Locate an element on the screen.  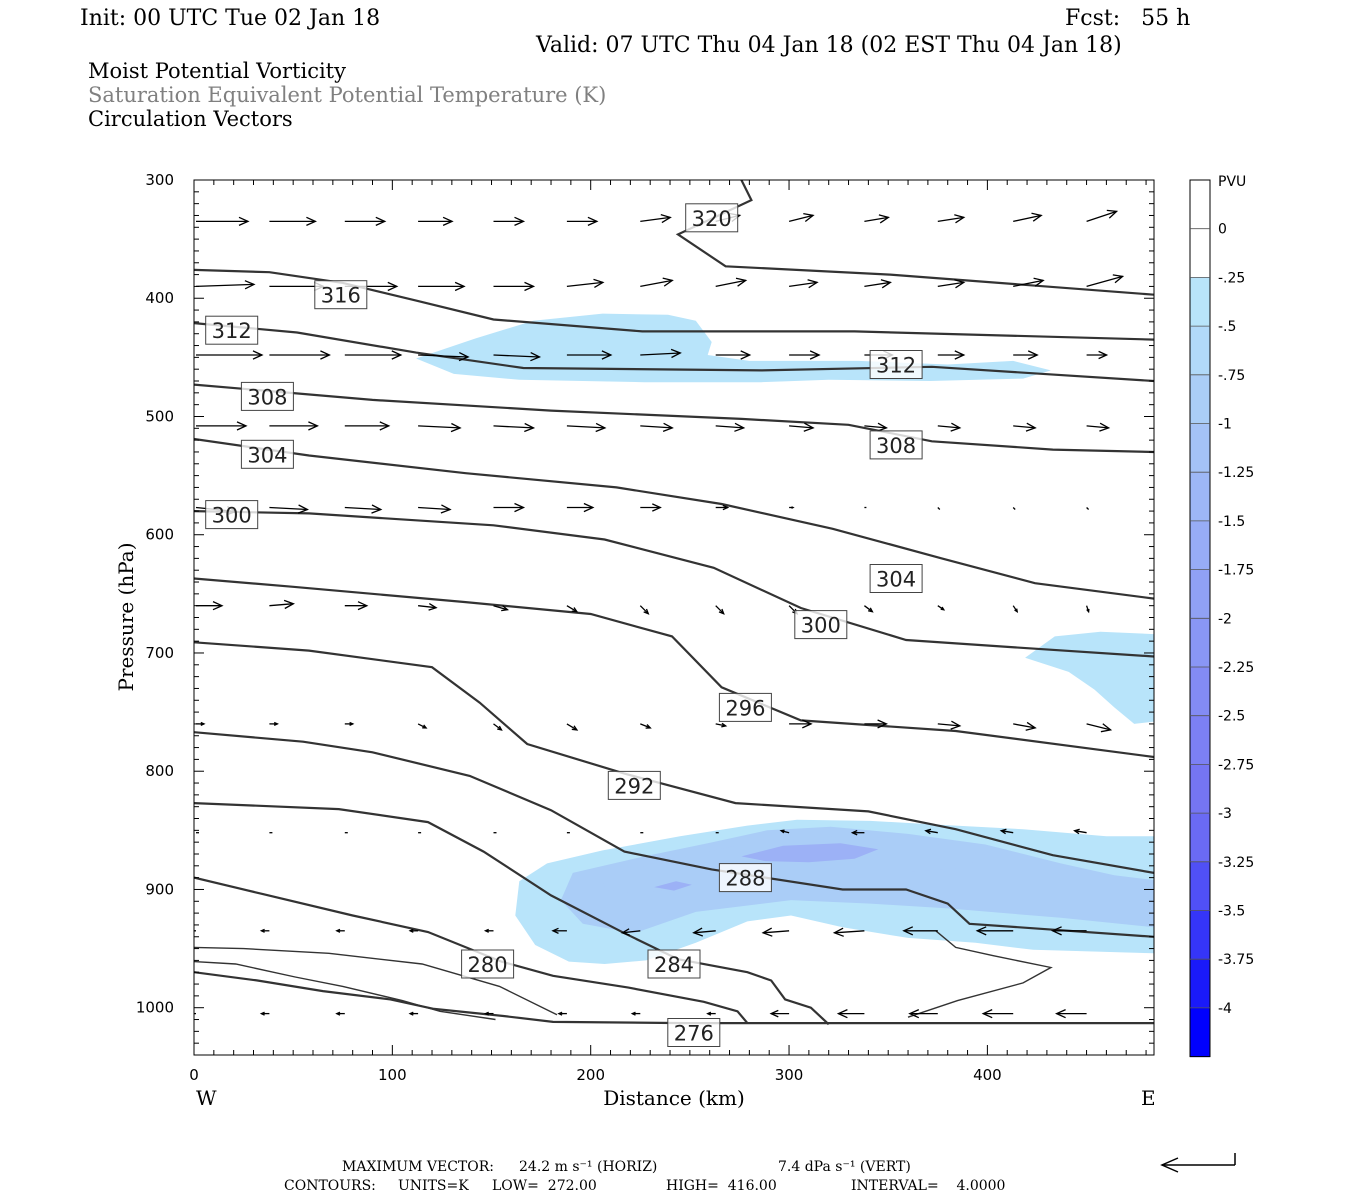
svg-text: 300 is located at coordinates (821, 626).